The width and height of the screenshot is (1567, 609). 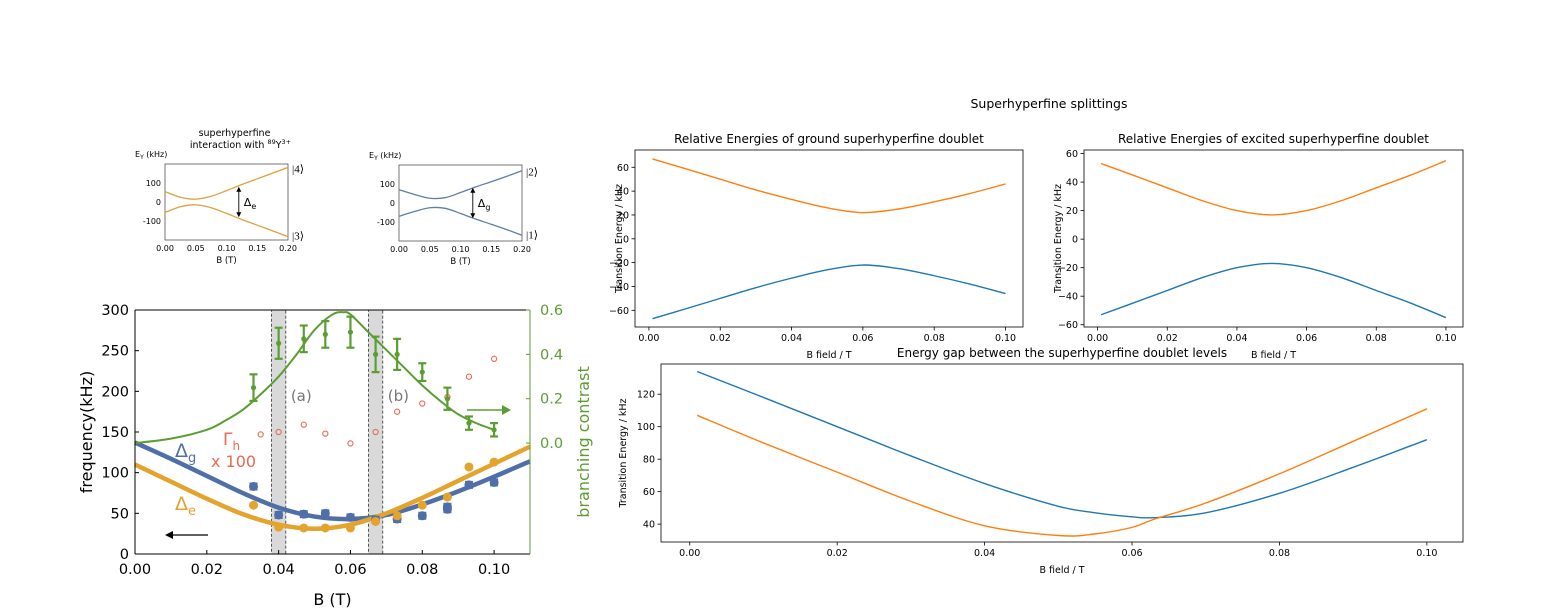 What do you see at coordinates (1072, 154) in the screenshot?
I see `excited-doublet-ytick-label: 60` at bounding box center [1072, 154].